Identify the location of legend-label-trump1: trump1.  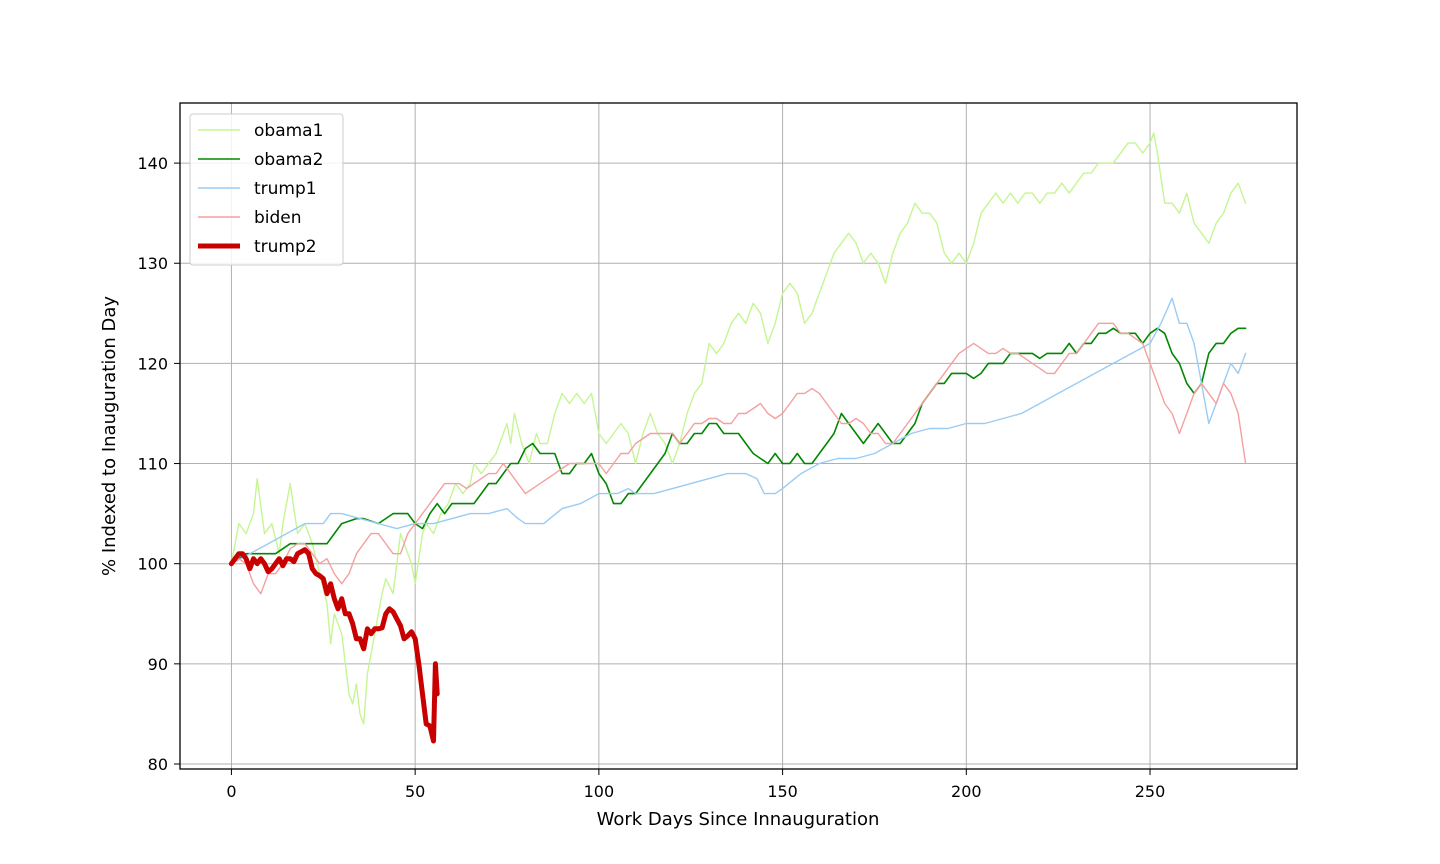
(285, 189).